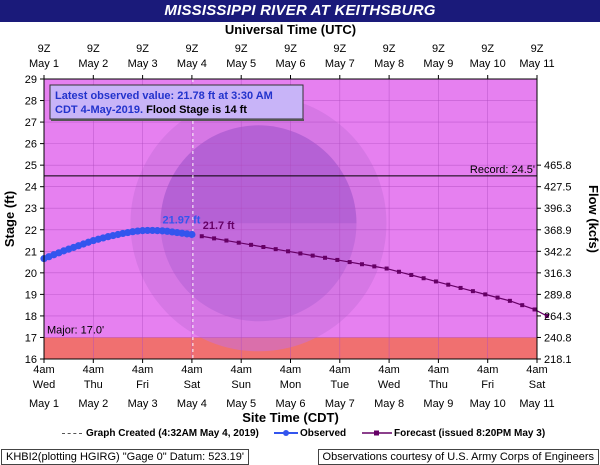 The width and height of the screenshot is (600, 465). Describe the element at coordinates (219, 226) in the screenshot. I see `forecast-first-label: 21.7 ft` at that location.